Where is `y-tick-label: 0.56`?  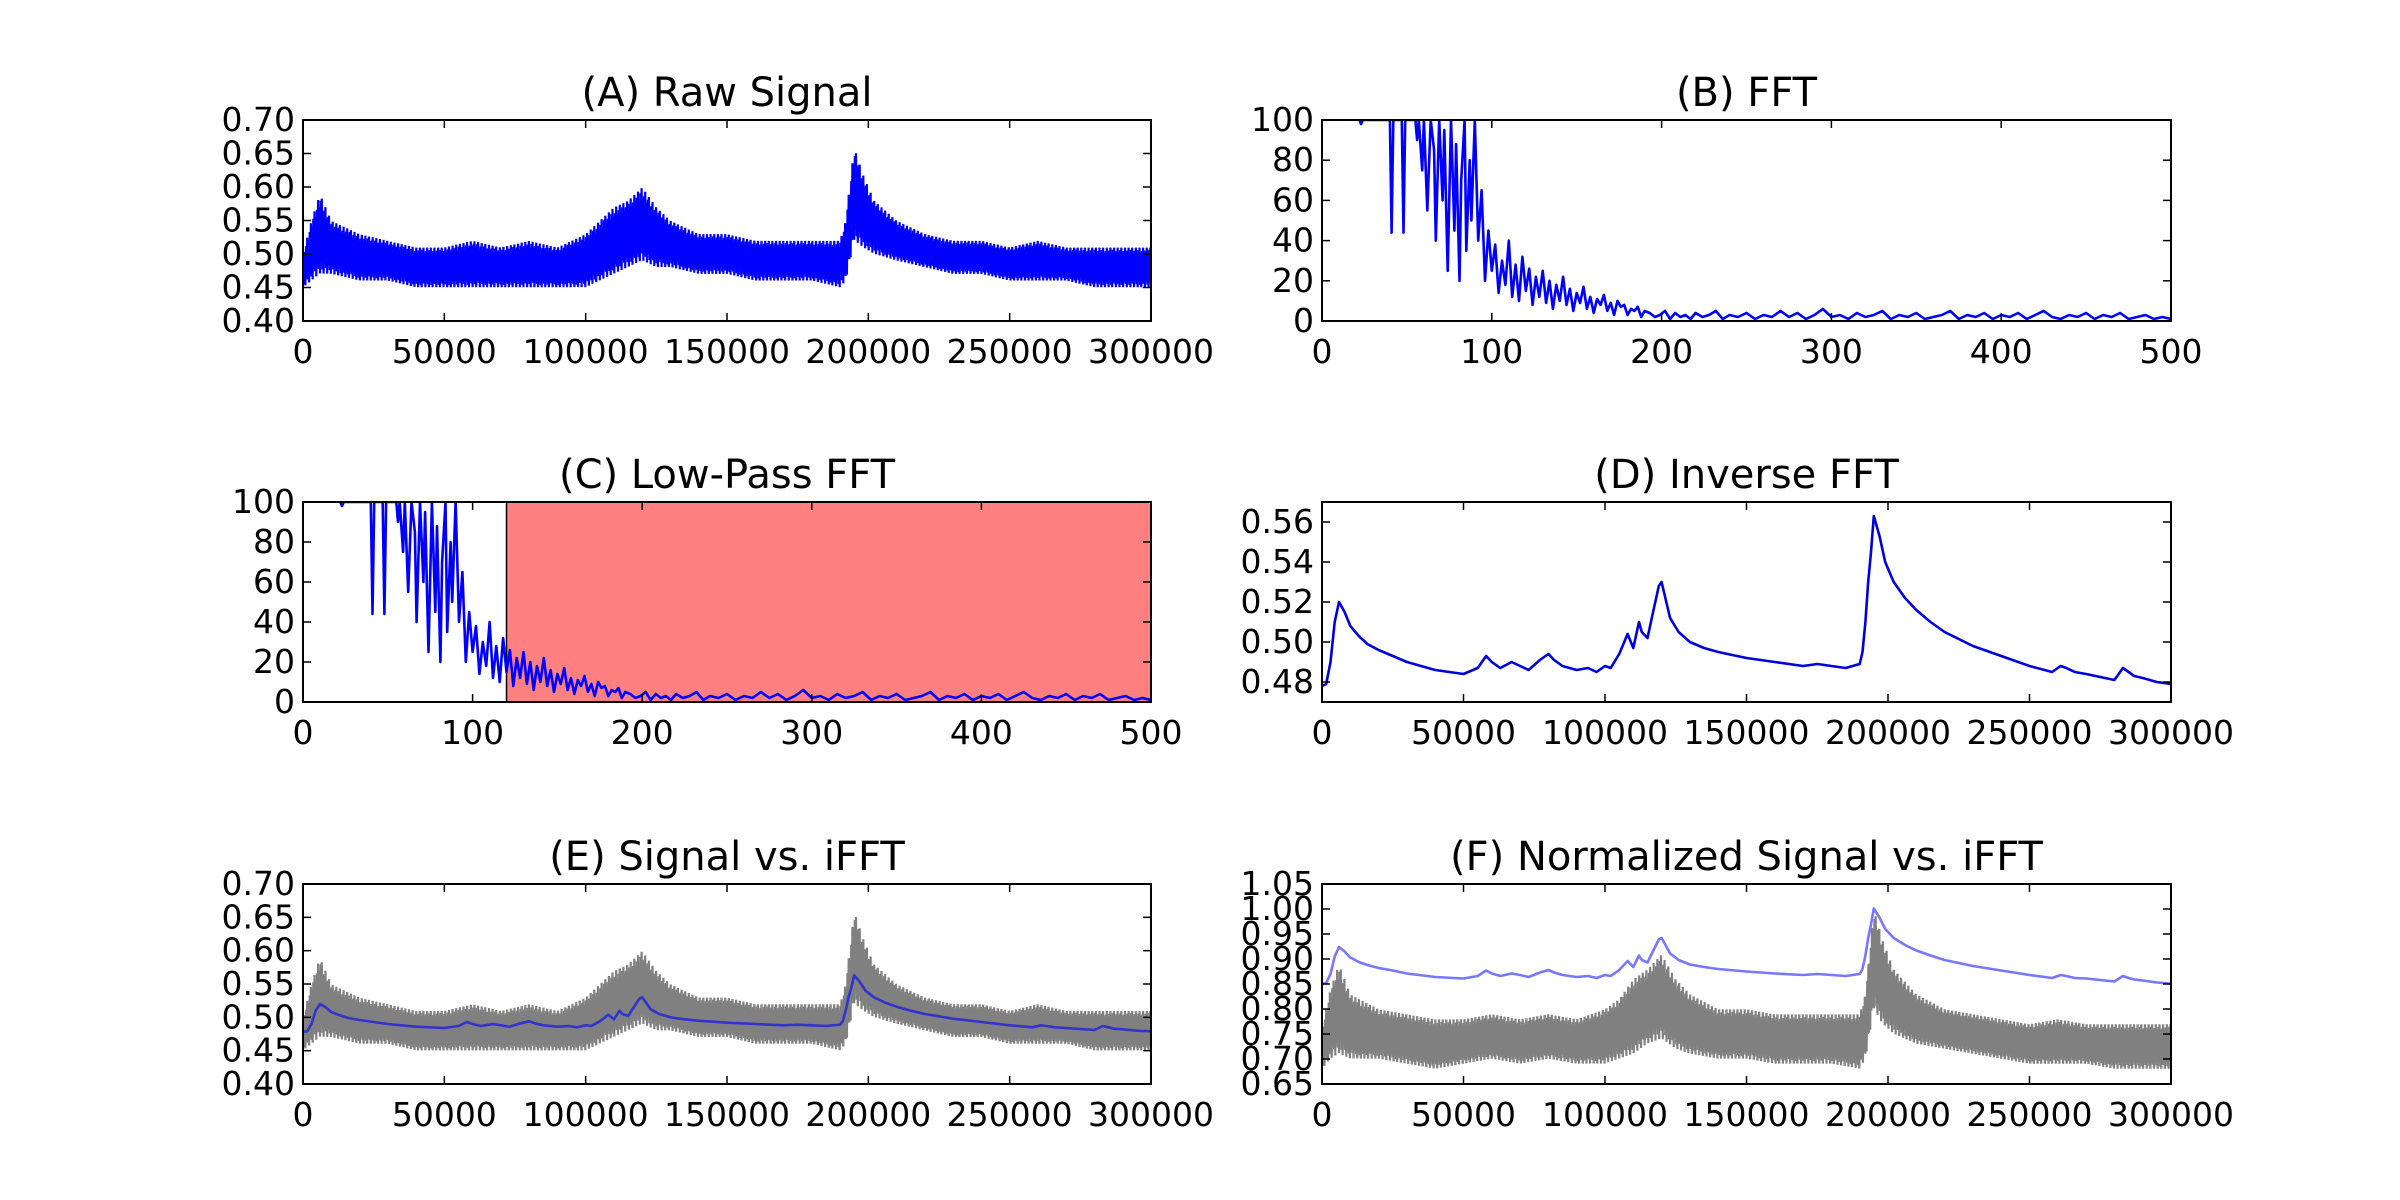
y-tick-label: 0.56 is located at coordinates (1277, 521).